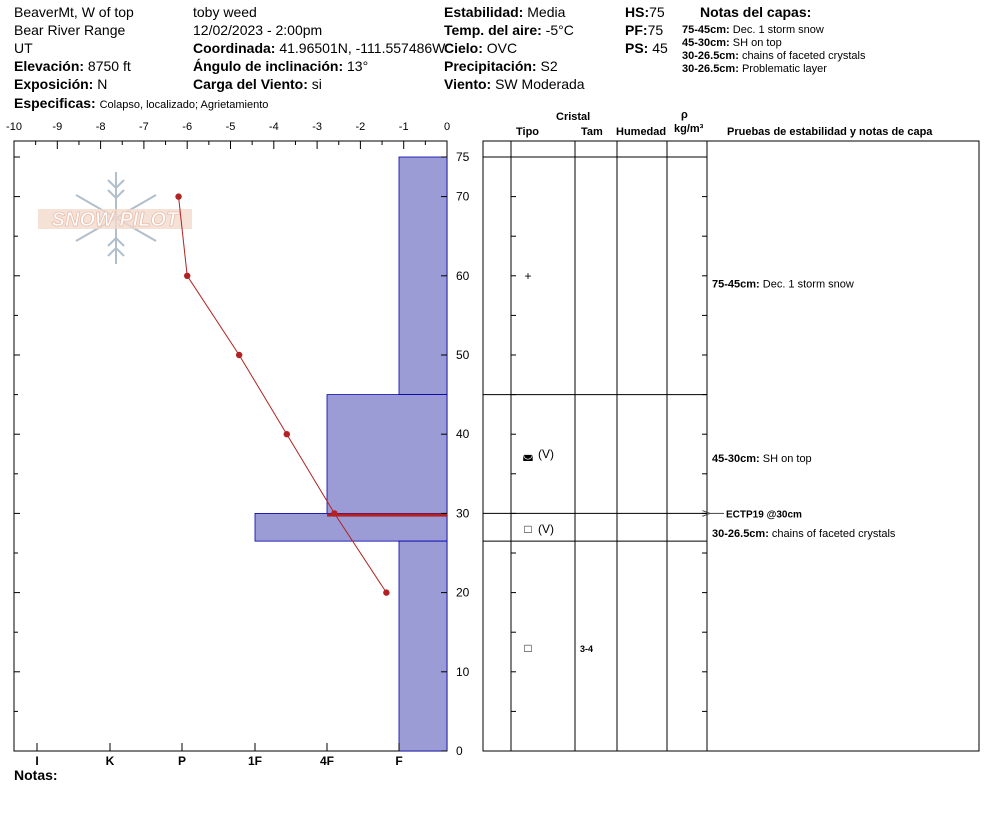 The image size is (994, 840). I want to click on elevation-label: Elevación:, so click(49, 66).